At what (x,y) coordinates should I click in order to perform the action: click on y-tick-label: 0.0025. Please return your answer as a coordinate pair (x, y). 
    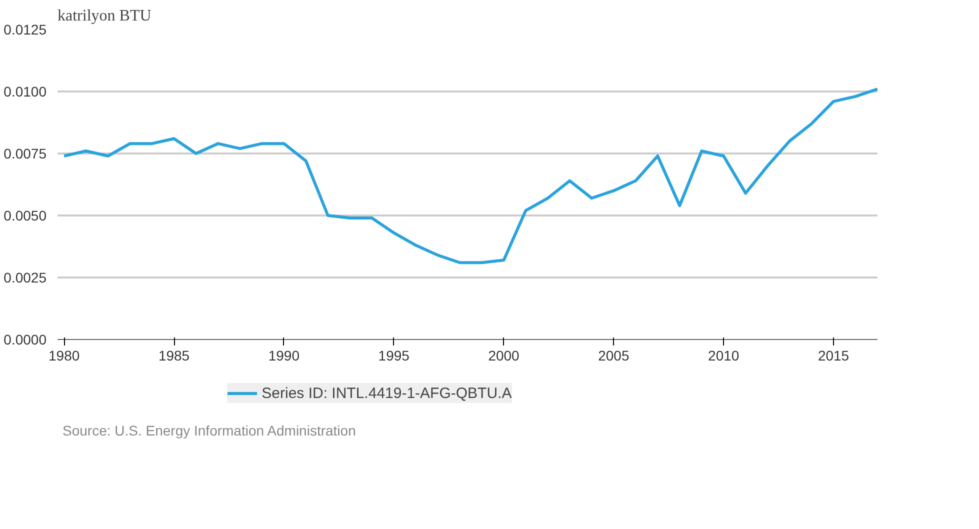
    Looking at the image, I should click on (25, 278).